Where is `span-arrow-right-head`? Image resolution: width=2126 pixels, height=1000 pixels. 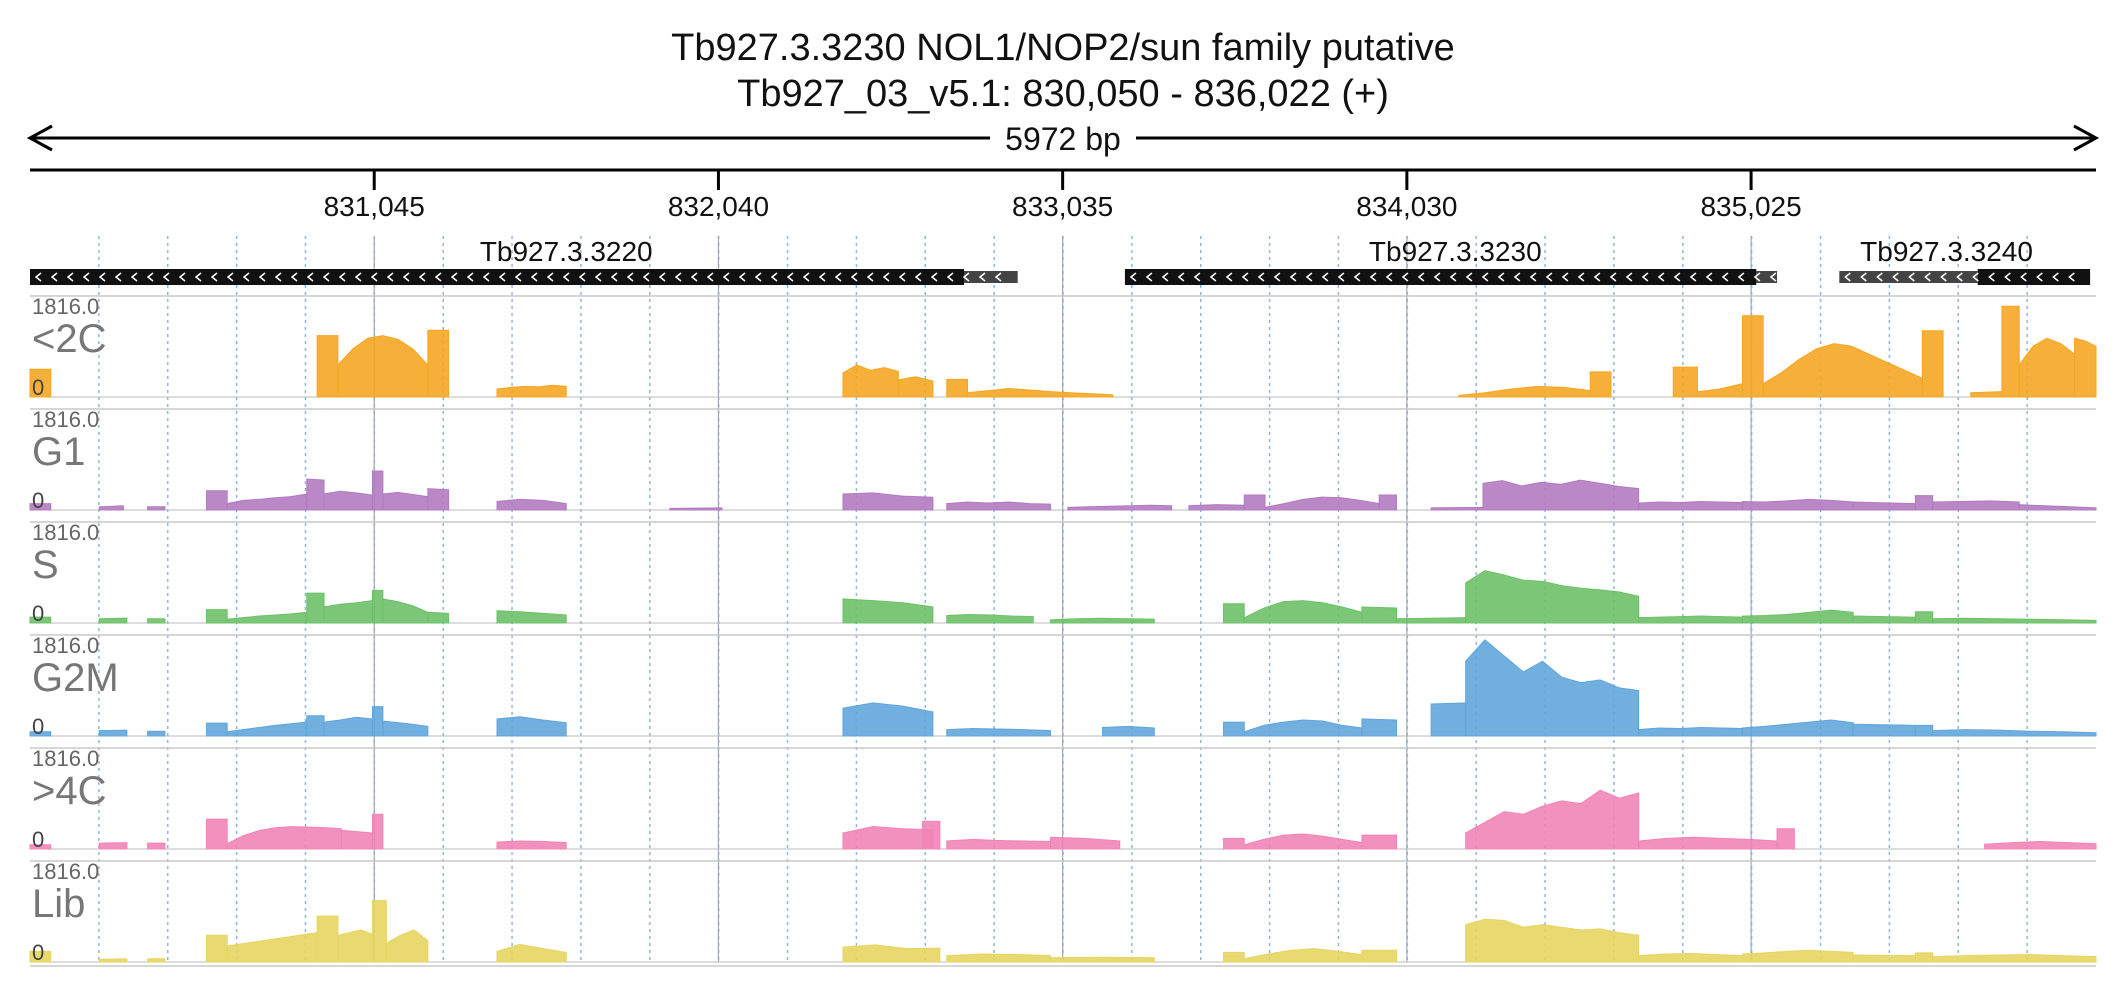 span-arrow-right-head is located at coordinates (2086, 138).